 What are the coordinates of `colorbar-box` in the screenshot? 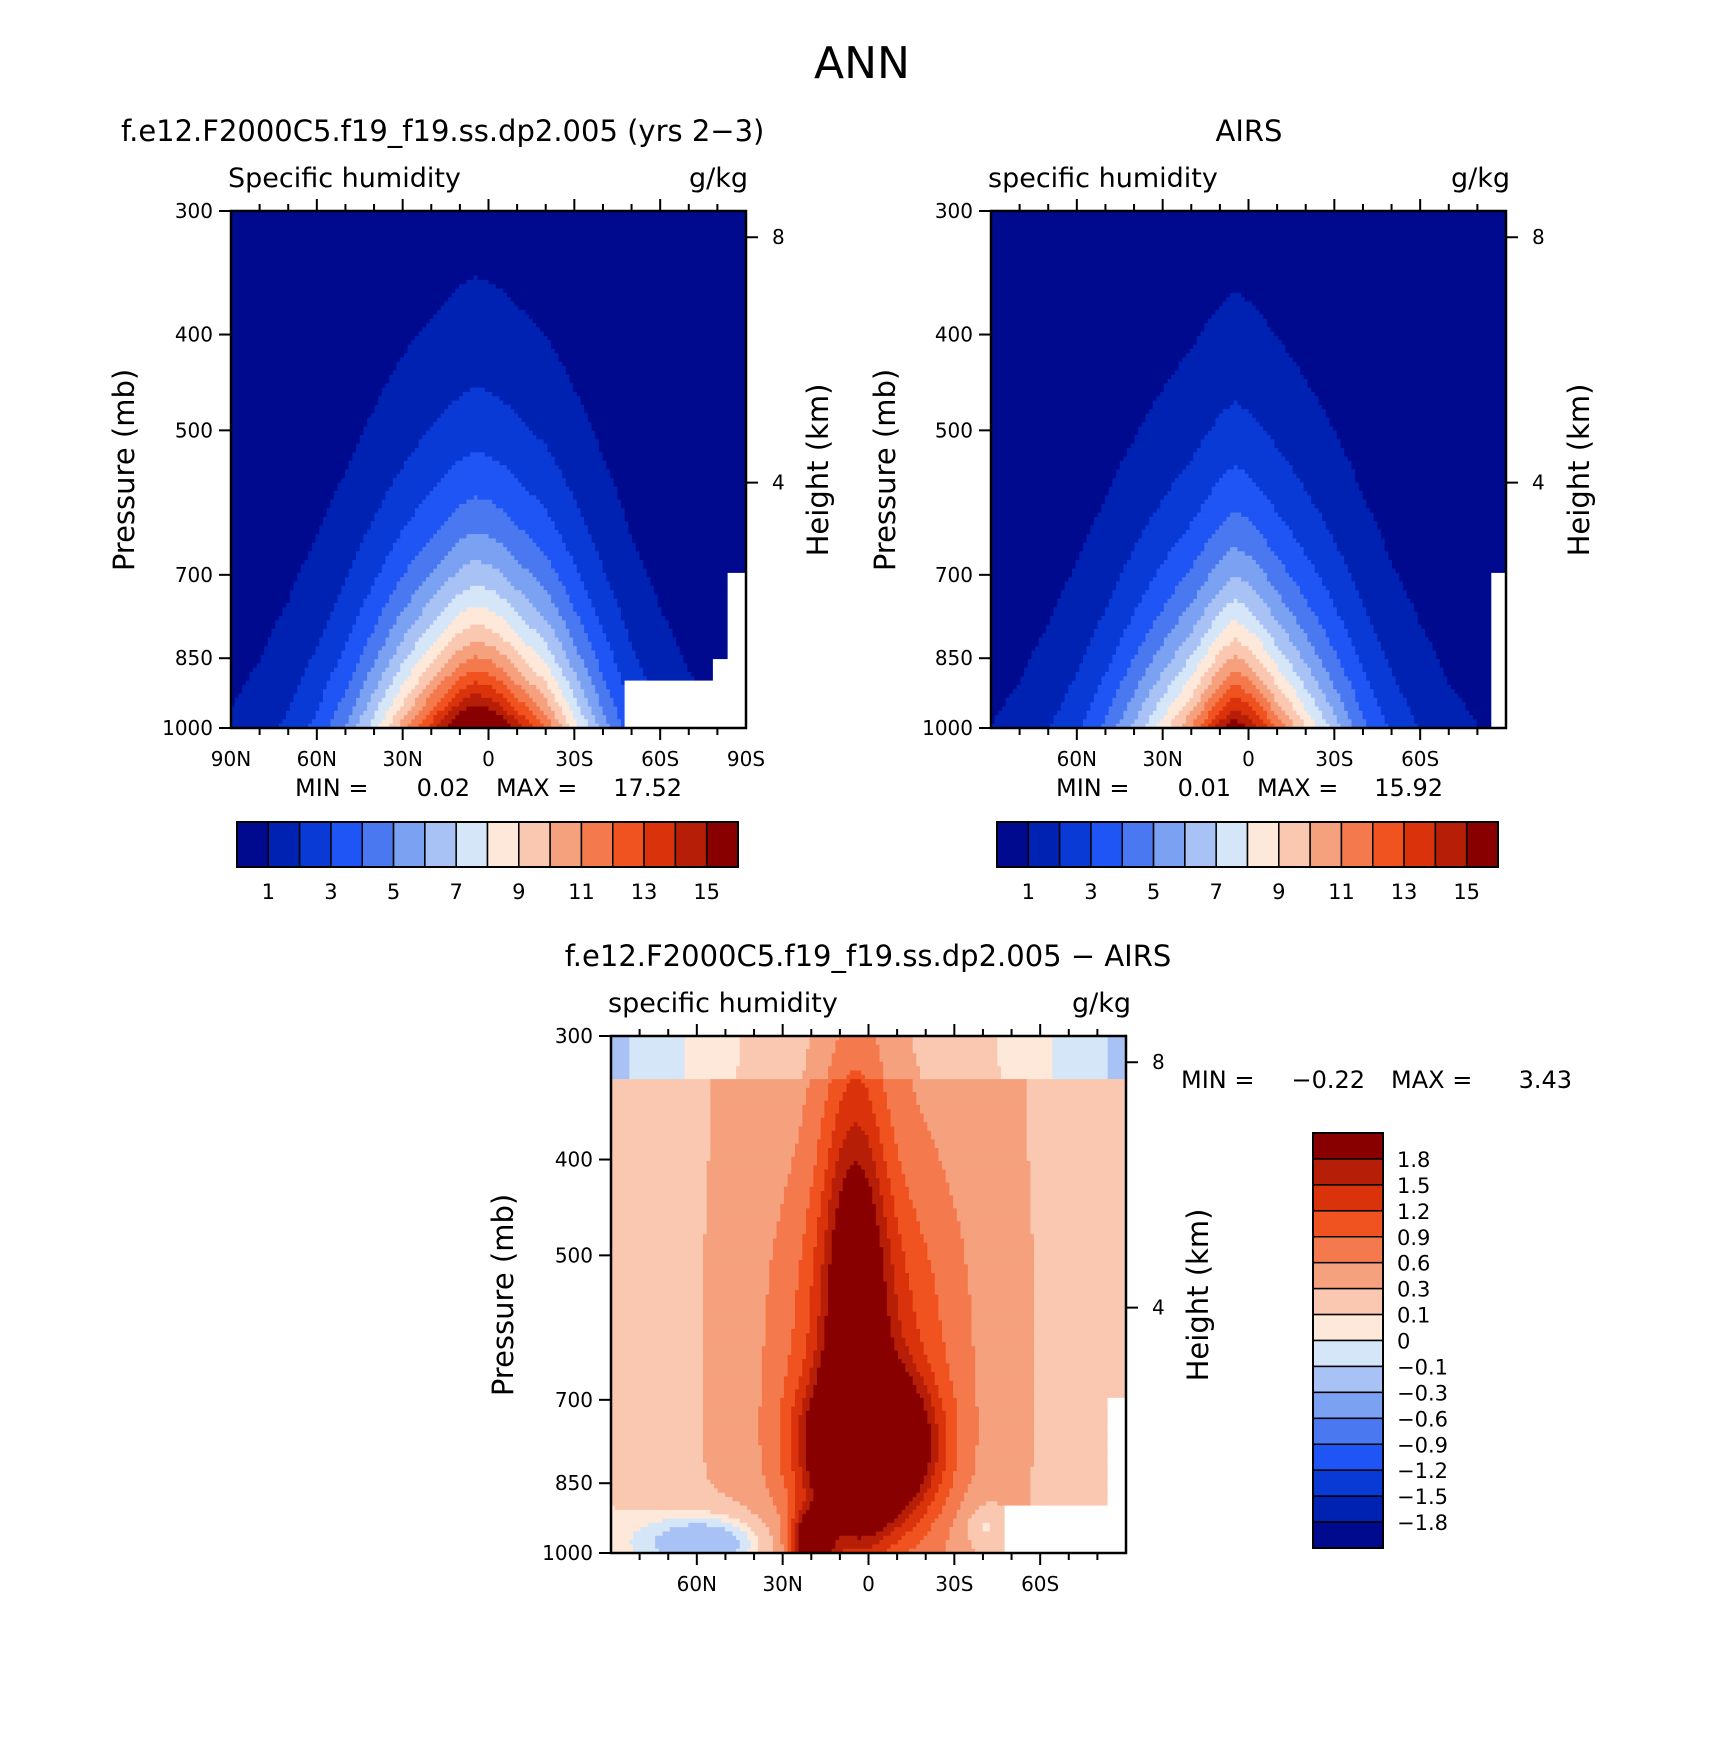 It's located at (1348, 1301).